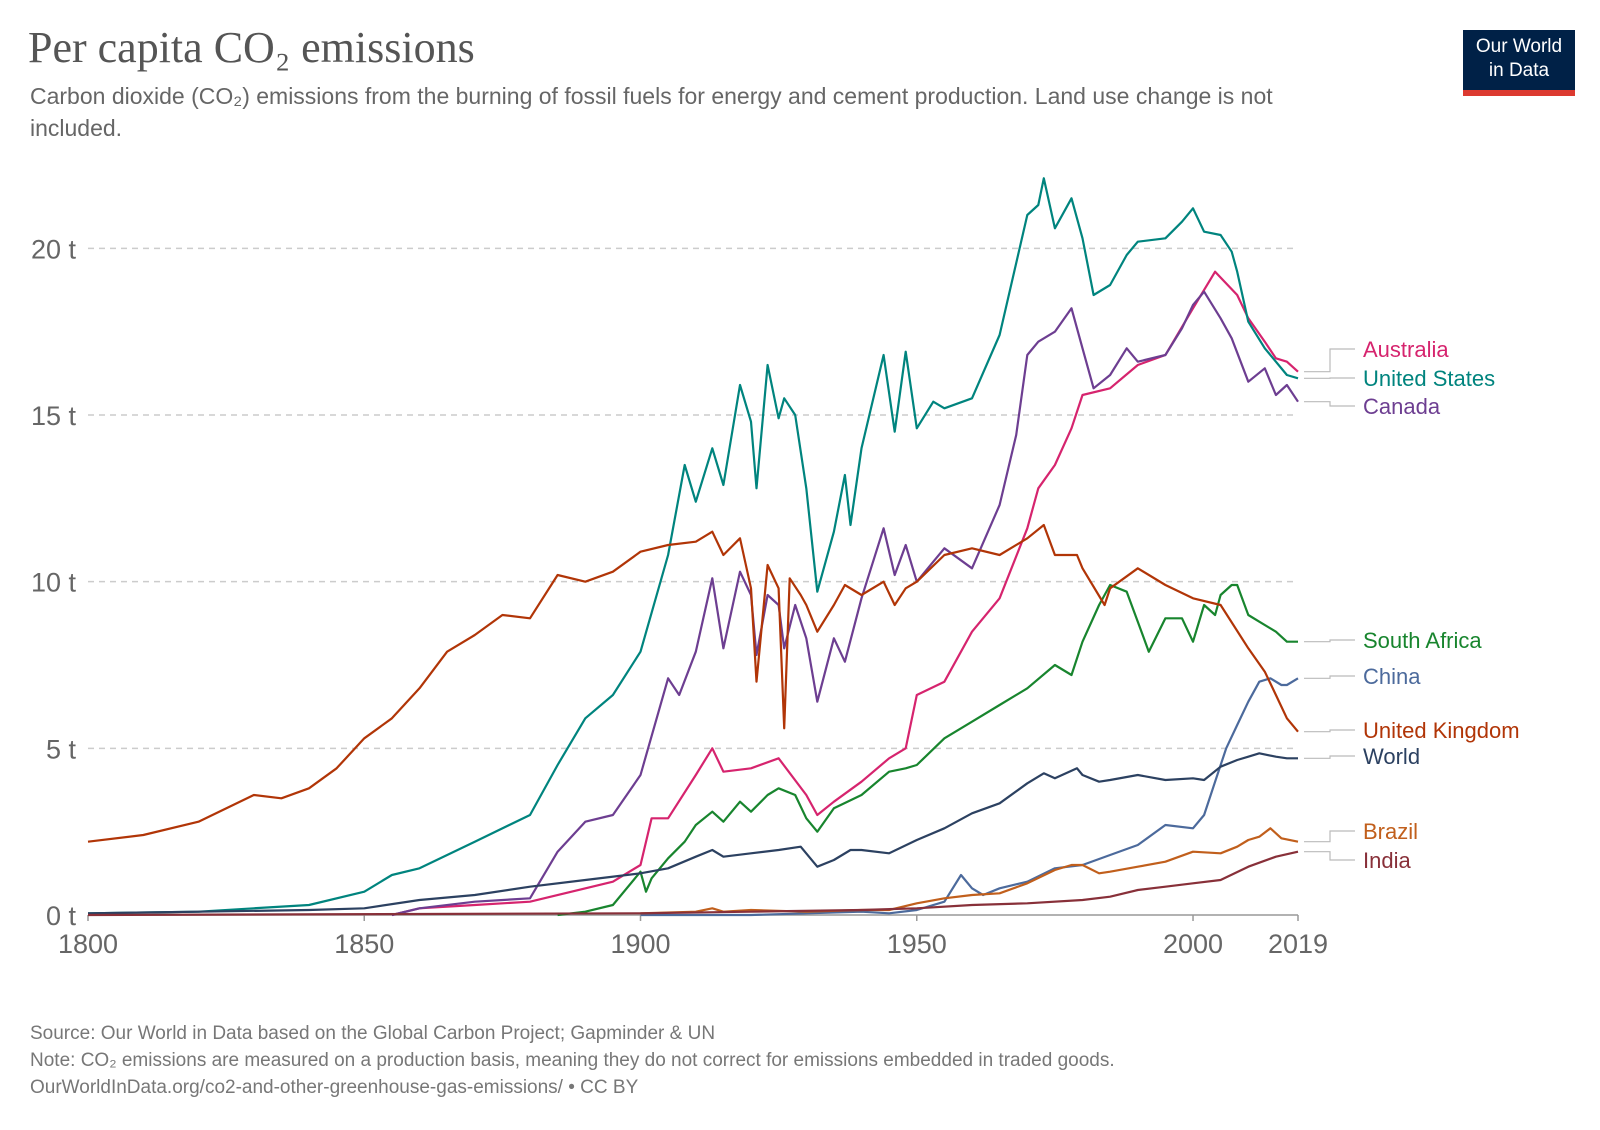 The image size is (1600, 1130). Describe the element at coordinates (1422, 640) in the screenshot. I see `series-label-south-africa: South Africa` at that location.